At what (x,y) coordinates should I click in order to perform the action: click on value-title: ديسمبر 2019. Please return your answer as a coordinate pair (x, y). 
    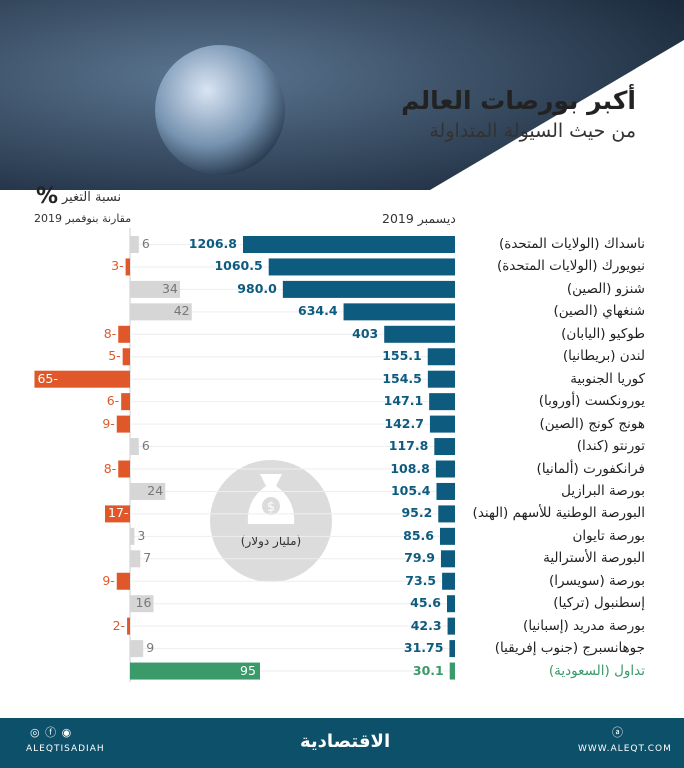
    Looking at the image, I should click on (419, 218).